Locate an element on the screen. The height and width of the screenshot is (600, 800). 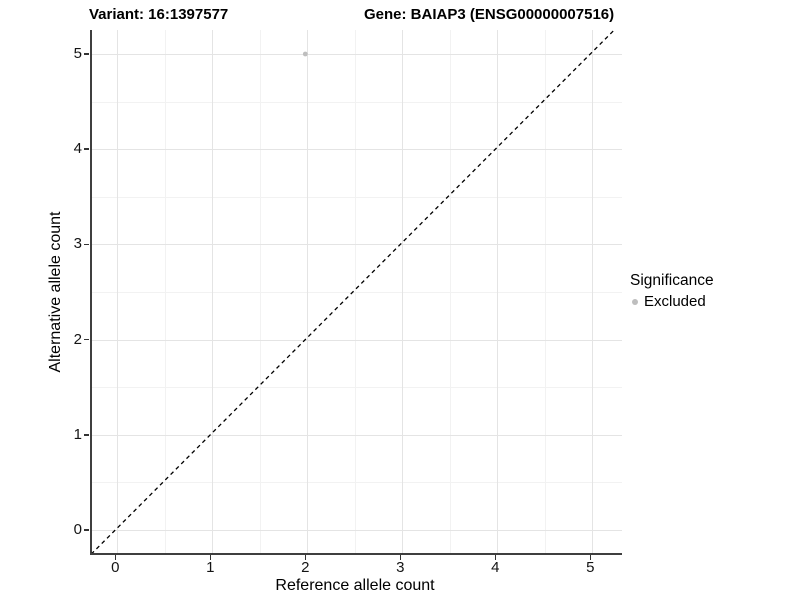
excluded-marker-icon is located at coordinates (635, 301).